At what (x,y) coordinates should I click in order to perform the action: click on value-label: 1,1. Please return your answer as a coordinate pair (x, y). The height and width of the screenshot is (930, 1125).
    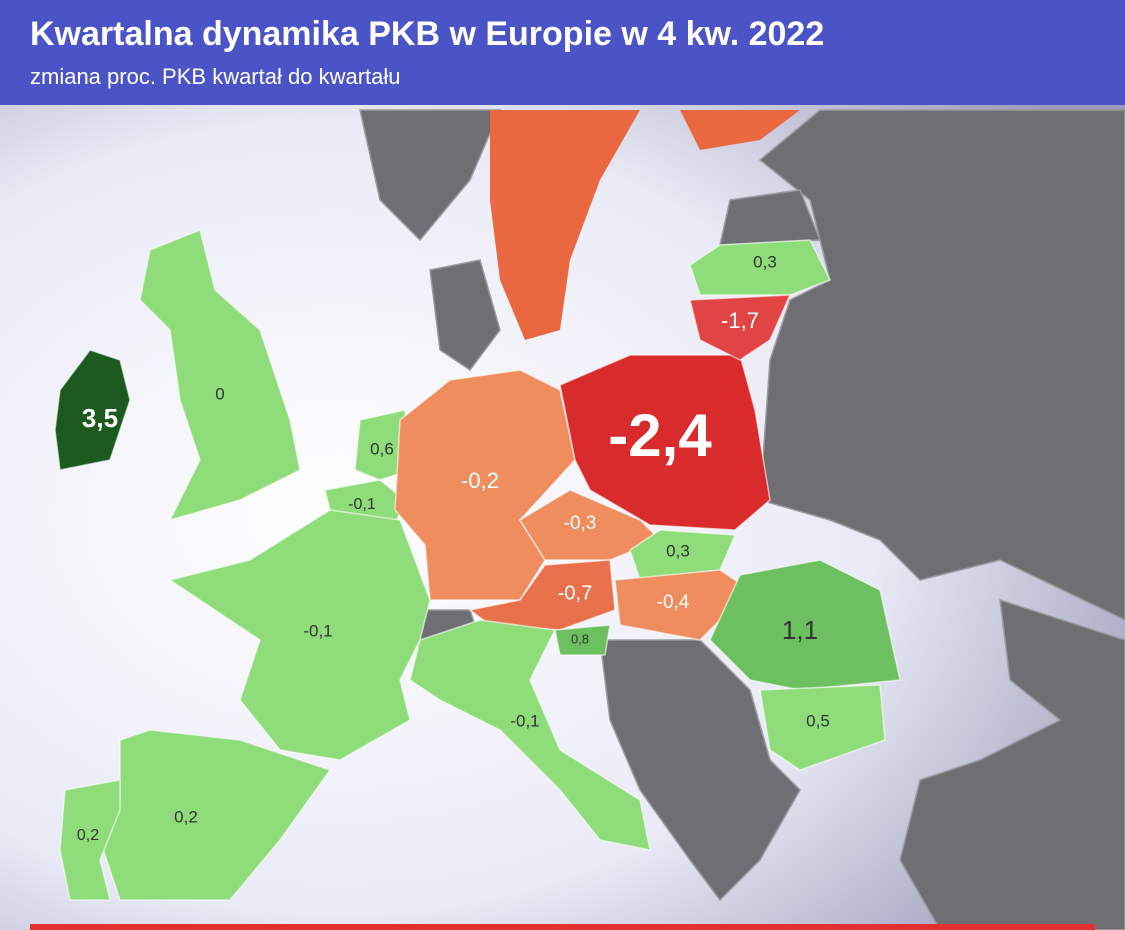
    Looking at the image, I should click on (800, 630).